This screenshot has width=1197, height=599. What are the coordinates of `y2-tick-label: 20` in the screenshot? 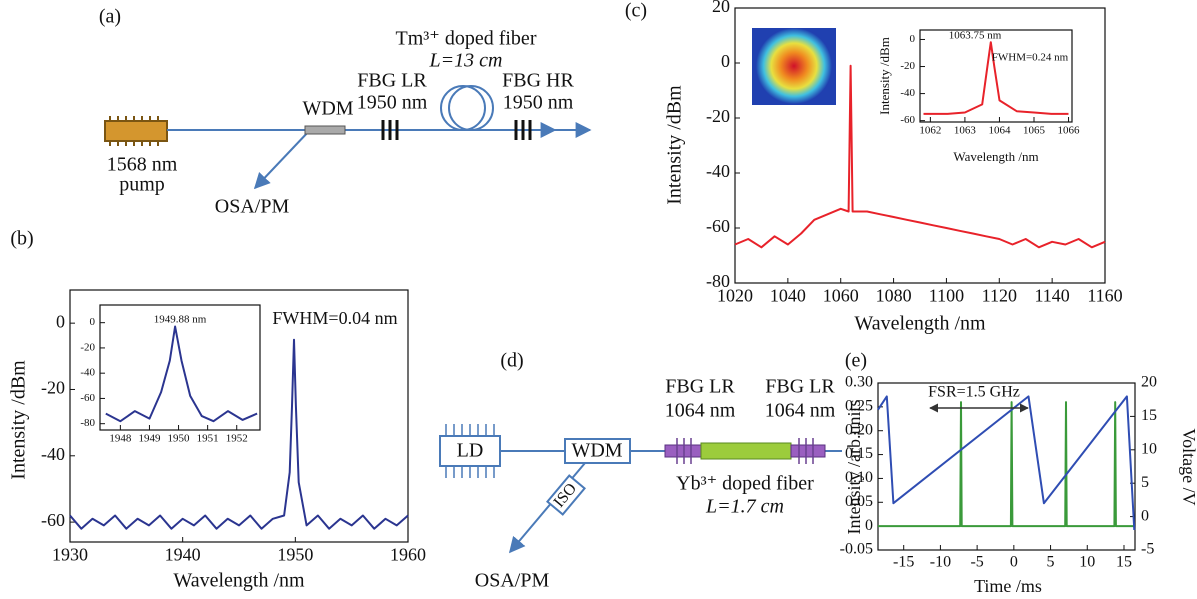 It's located at (1149, 382).